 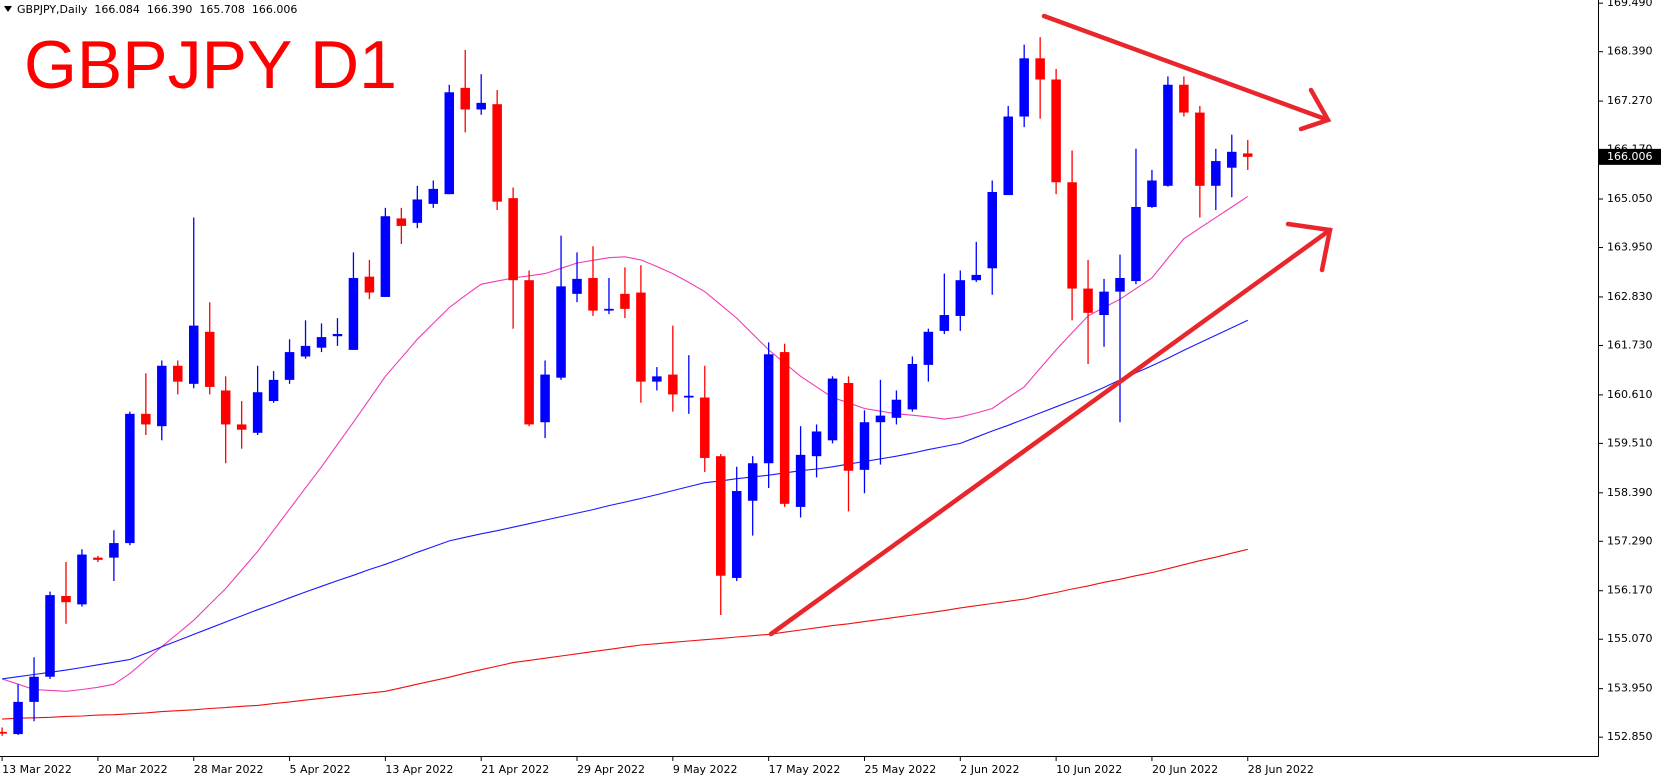 I want to click on x-tick-label: 5 Apr 2022, so click(x=320, y=769).